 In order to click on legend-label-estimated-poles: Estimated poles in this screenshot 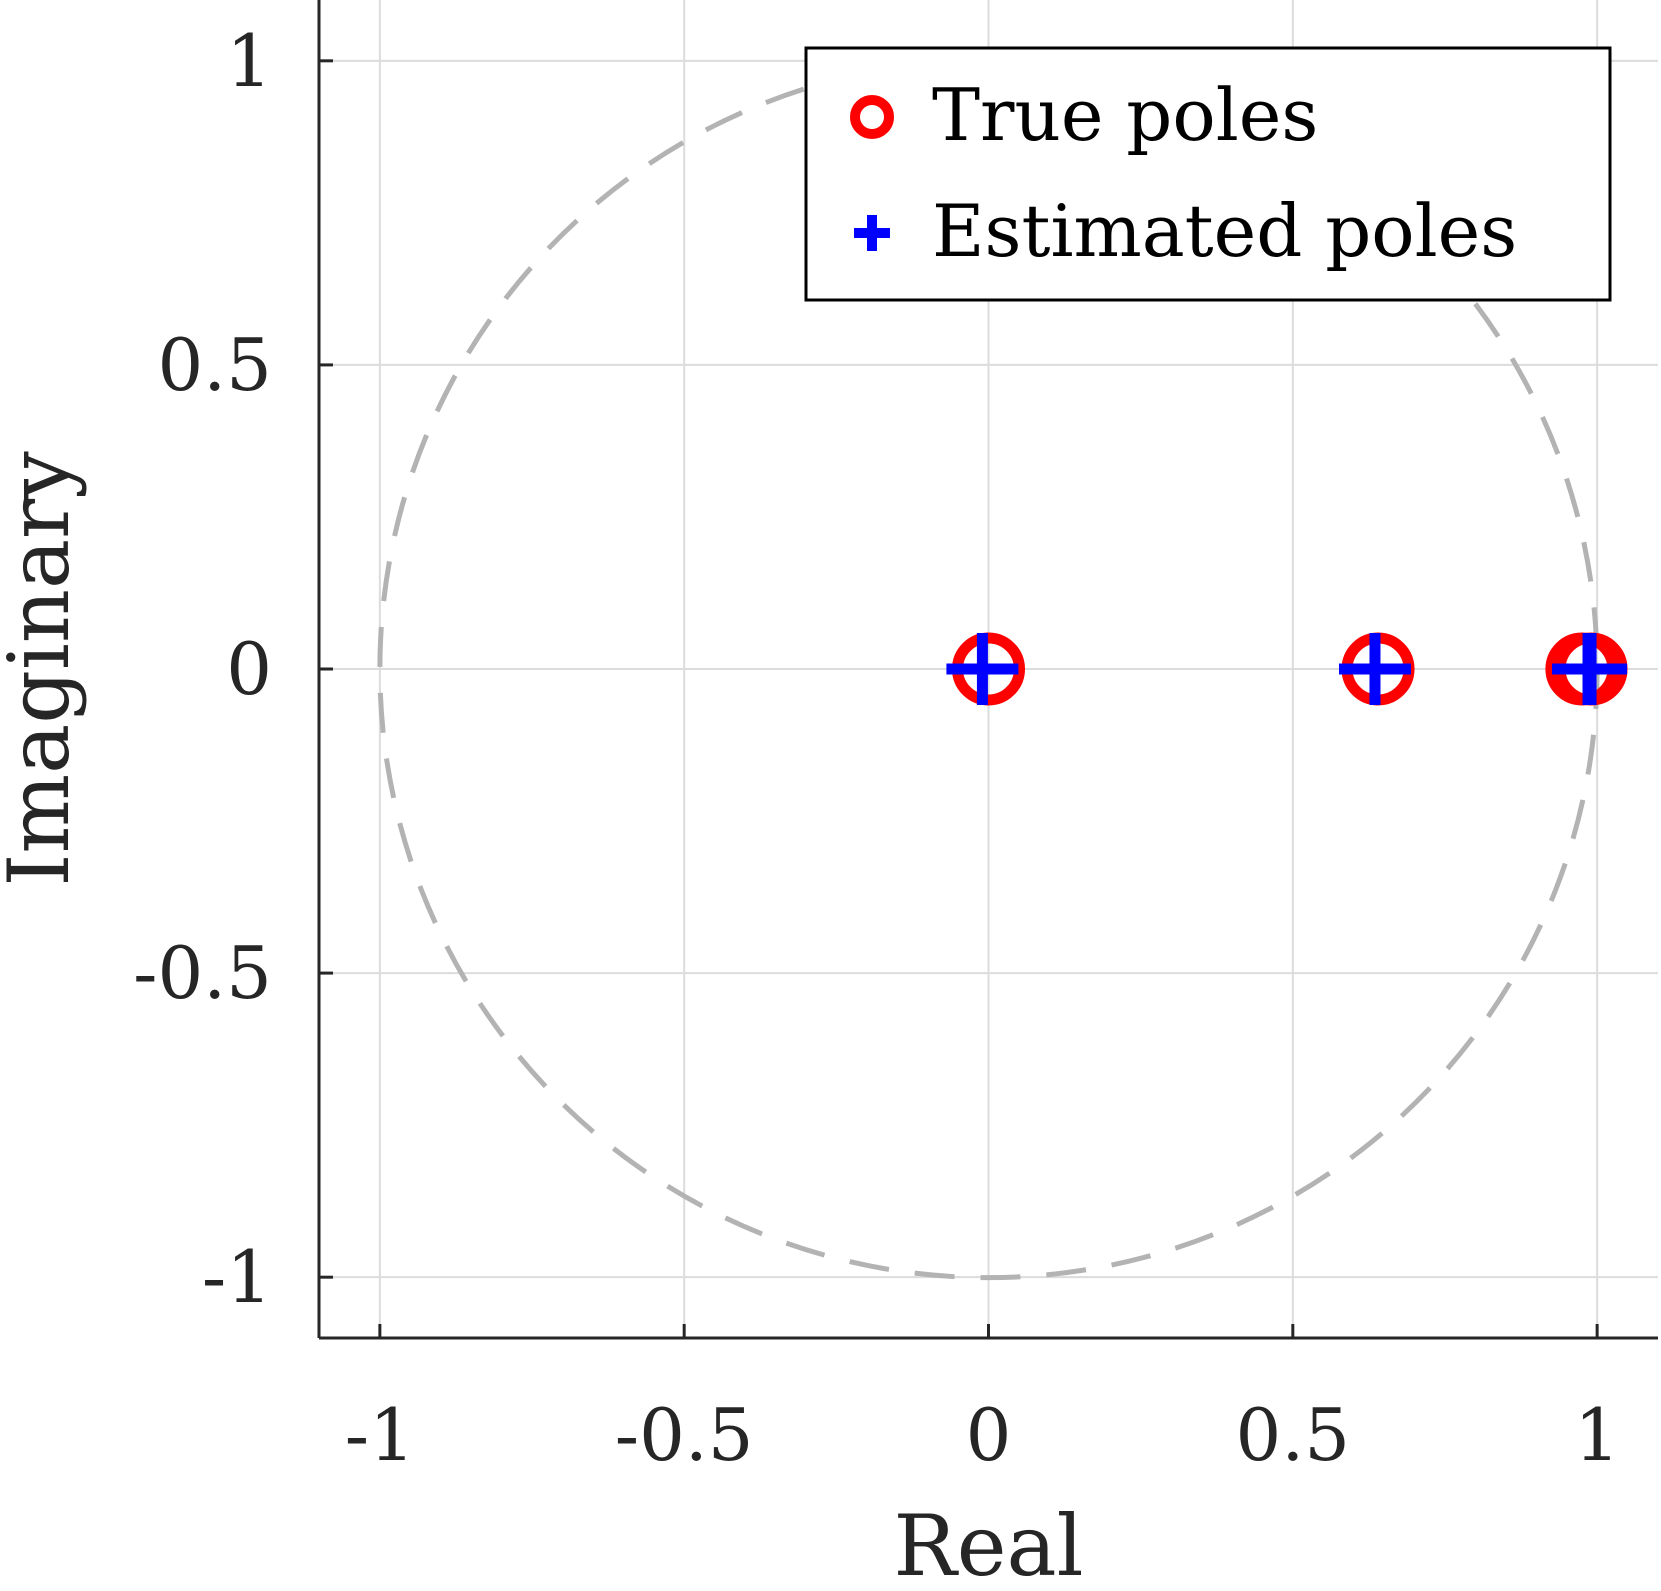, I will do `click(1224, 231)`.